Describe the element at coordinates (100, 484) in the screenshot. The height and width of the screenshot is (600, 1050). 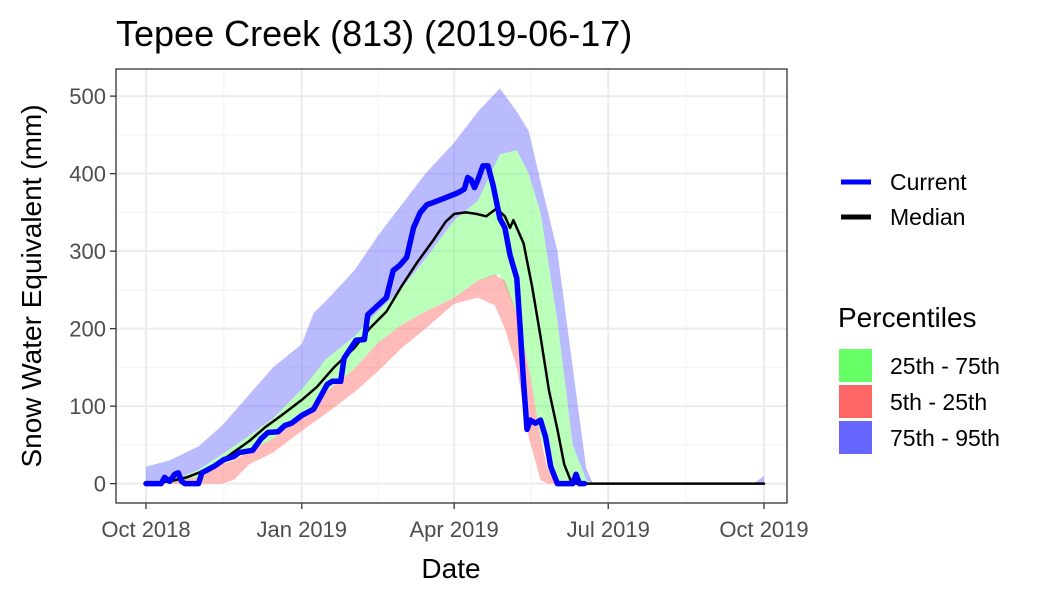
I see `y-tick-label: 0` at that location.